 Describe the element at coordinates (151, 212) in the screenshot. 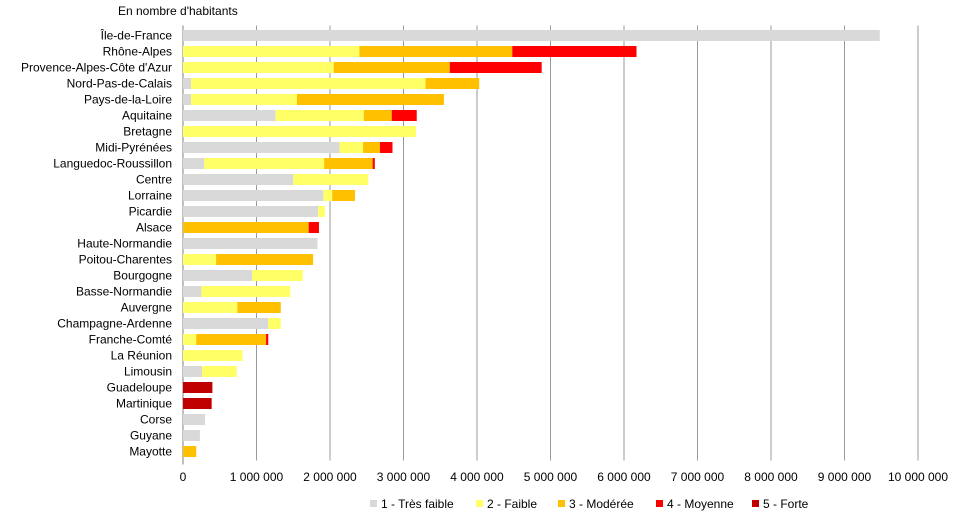

I see `category-label-11: Picardie` at that location.